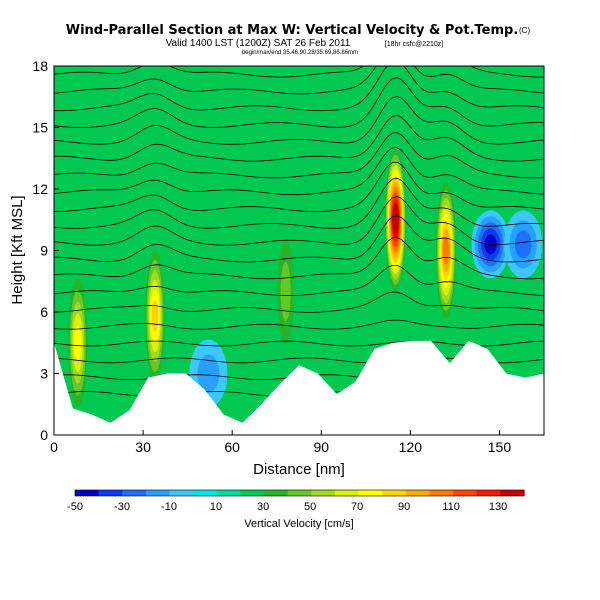 This screenshot has width=600, height=600. I want to click on colorbar-frame, so click(299, 493).